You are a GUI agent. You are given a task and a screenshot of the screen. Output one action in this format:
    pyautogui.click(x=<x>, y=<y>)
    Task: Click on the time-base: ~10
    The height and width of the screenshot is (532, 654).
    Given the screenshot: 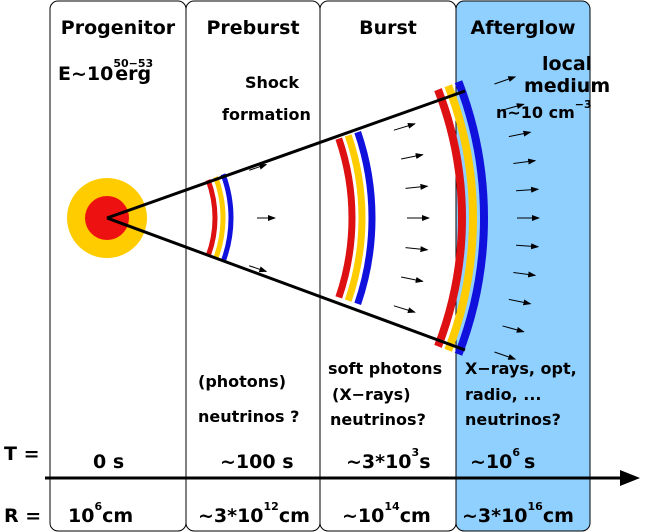 What is the action you would take?
    pyautogui.click(x=491, y=462)
    